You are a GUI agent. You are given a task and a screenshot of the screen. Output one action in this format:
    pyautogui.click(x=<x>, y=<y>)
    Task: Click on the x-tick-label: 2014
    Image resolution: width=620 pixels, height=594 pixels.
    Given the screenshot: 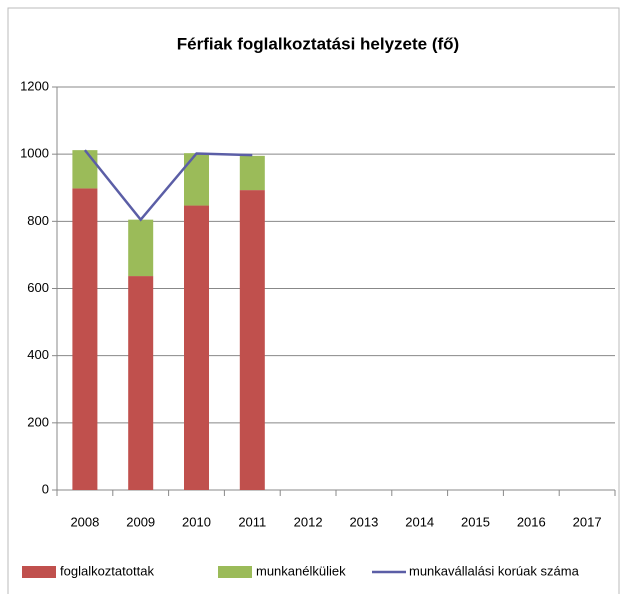 What is the action you would take?
    pyautogui.click(x=419, y=521)
    